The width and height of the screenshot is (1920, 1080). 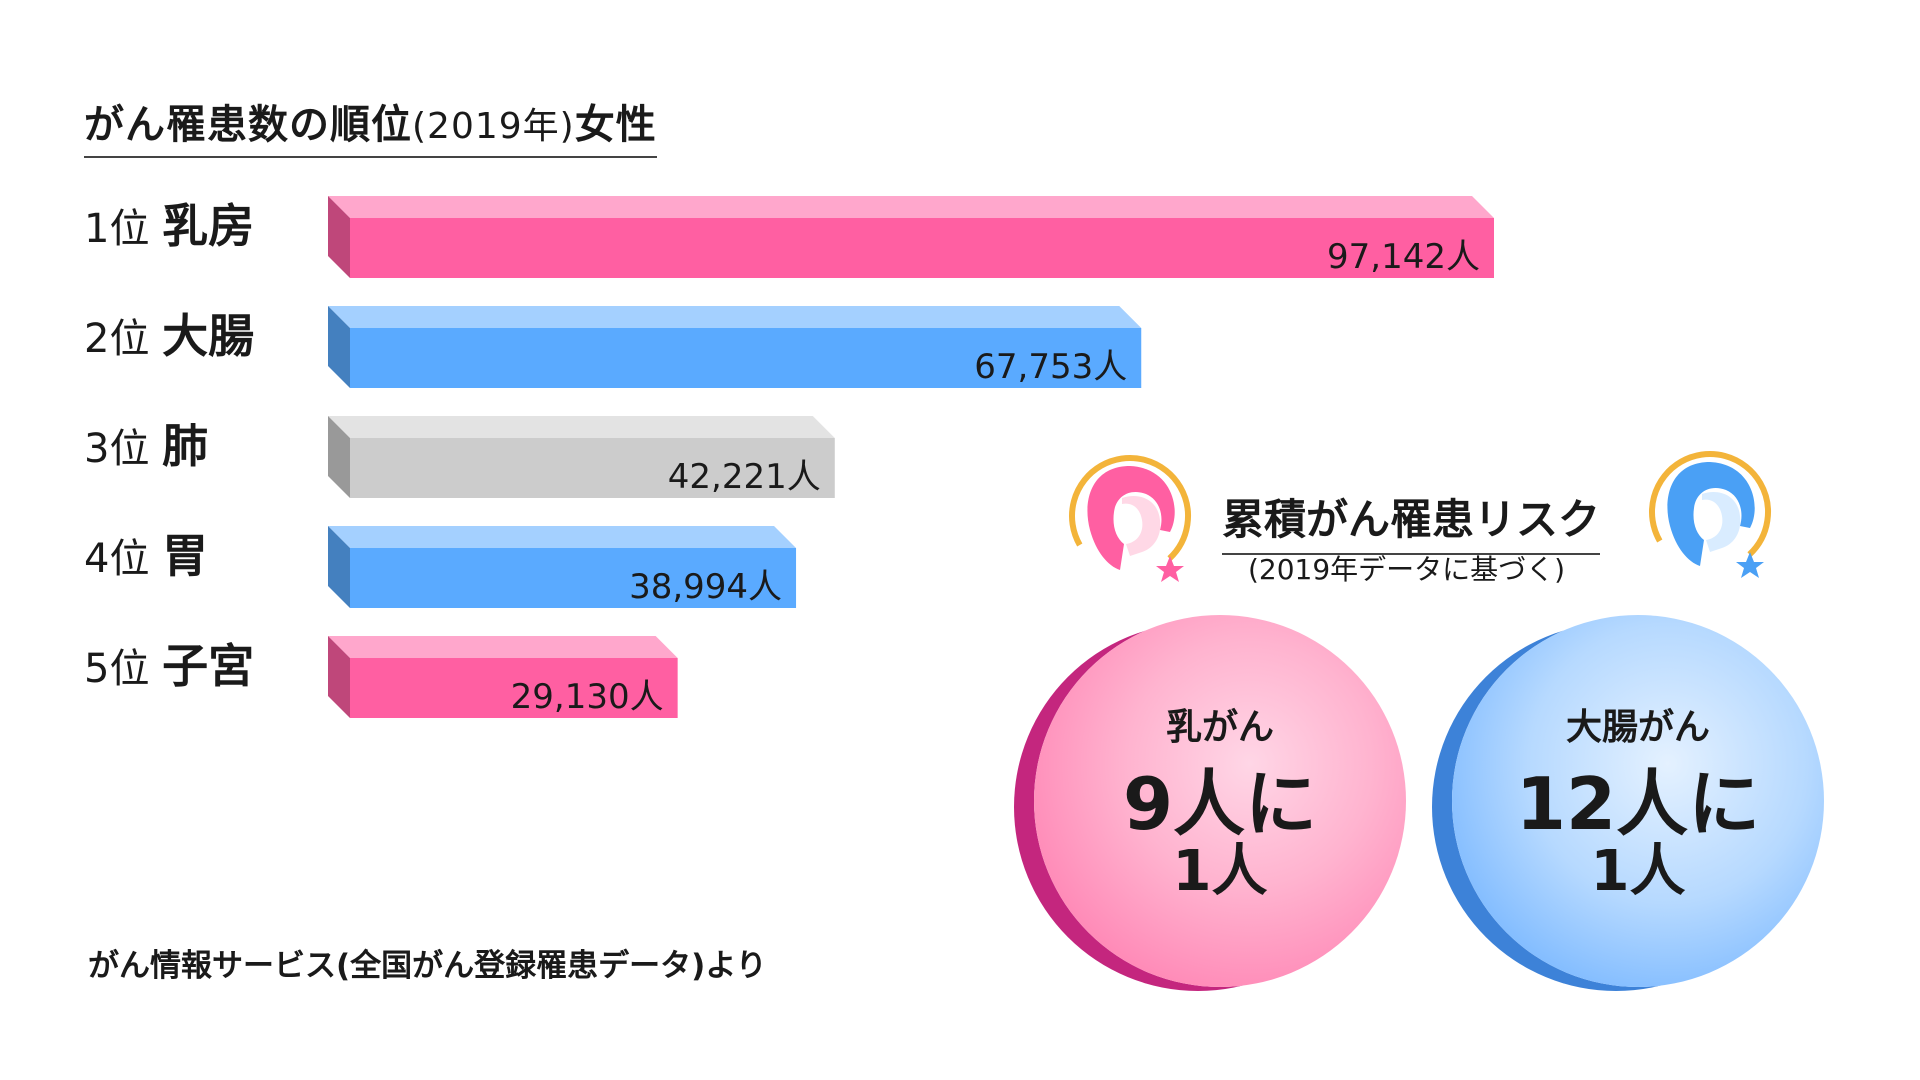 I want to click on rank-number-3: 4位, so click(x=123, y=559).